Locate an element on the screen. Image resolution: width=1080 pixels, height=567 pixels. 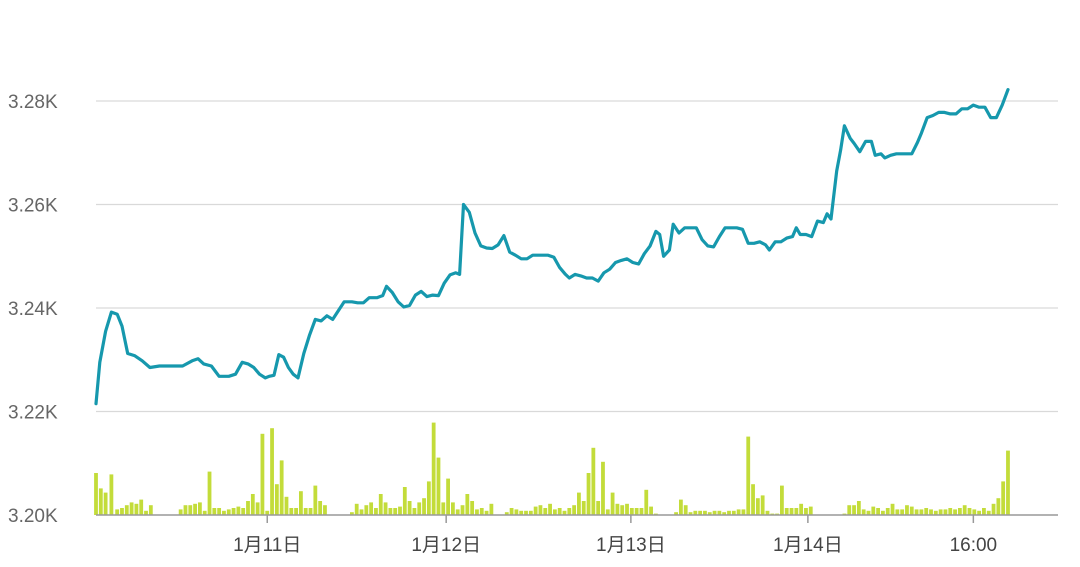
x-tick-label: 1月14日 is located at coordinates (808, 545).